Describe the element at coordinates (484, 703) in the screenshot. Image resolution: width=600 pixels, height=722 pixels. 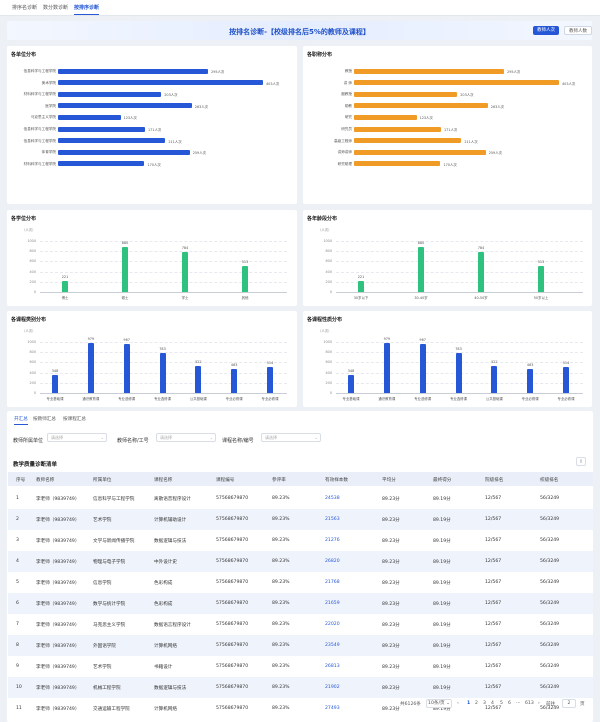
I see `page-number: 3` at that location.